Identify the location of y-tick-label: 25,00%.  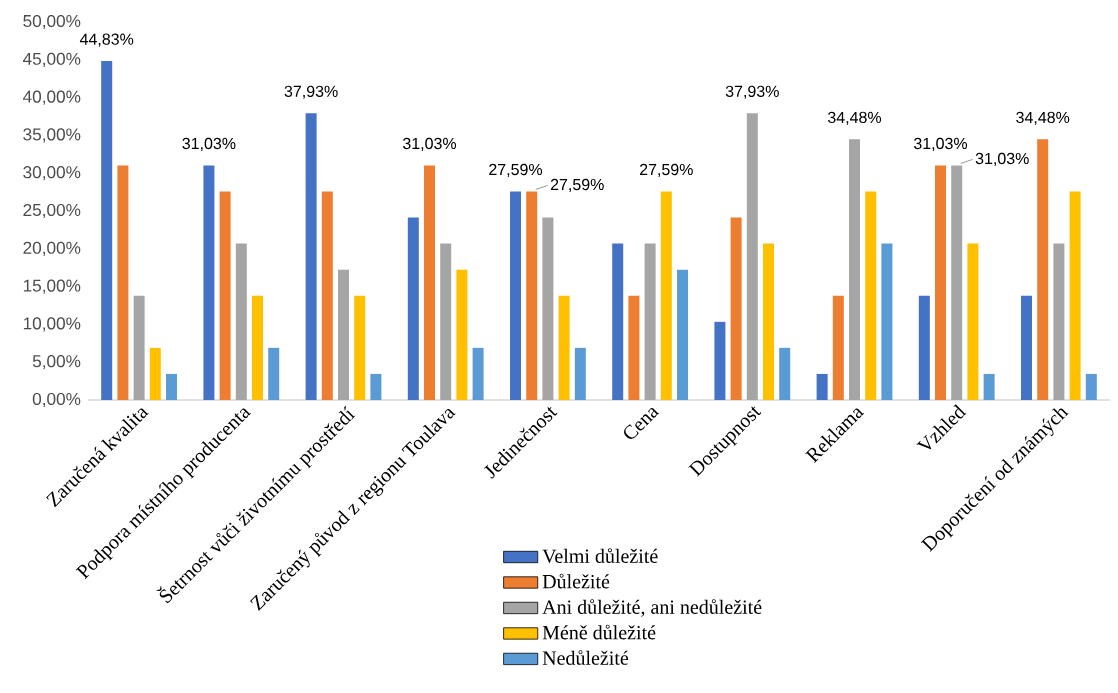
(52, 211).